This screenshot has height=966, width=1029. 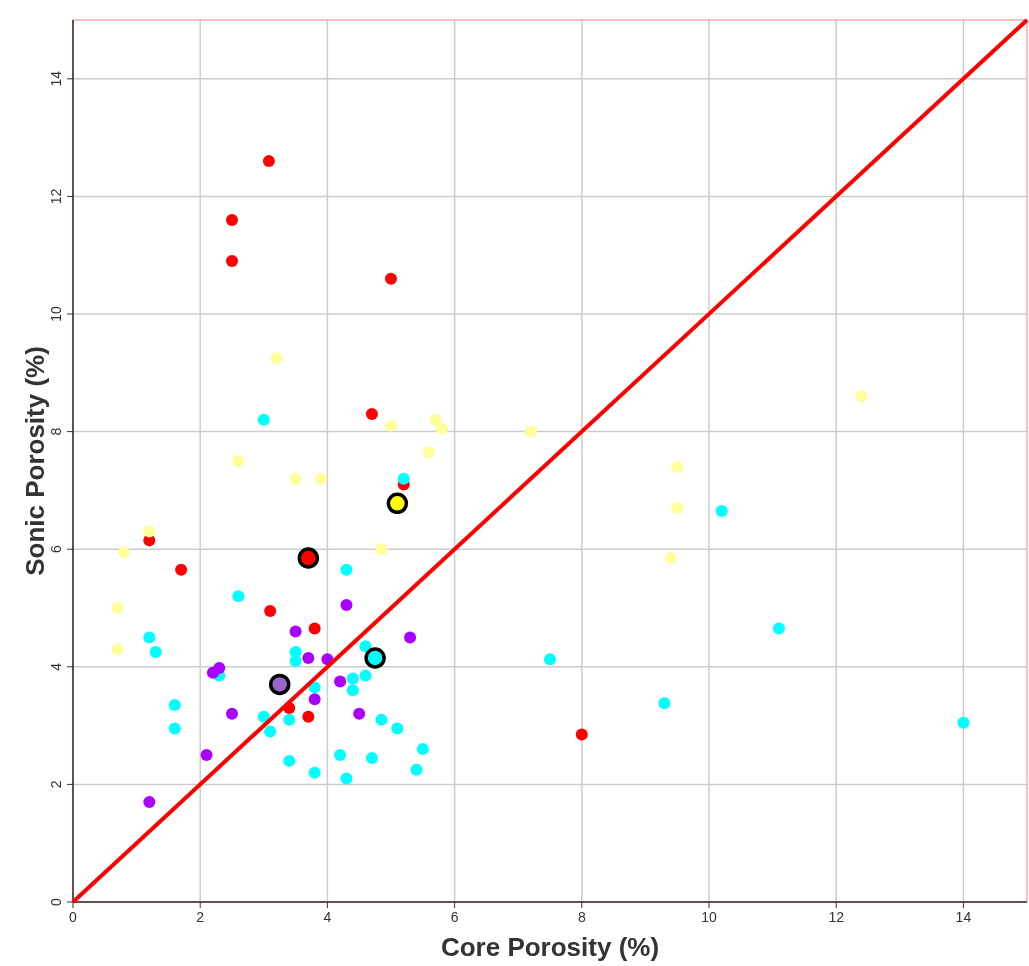 I want to click on x-tick-label: 0, so click(x=73, y=917).